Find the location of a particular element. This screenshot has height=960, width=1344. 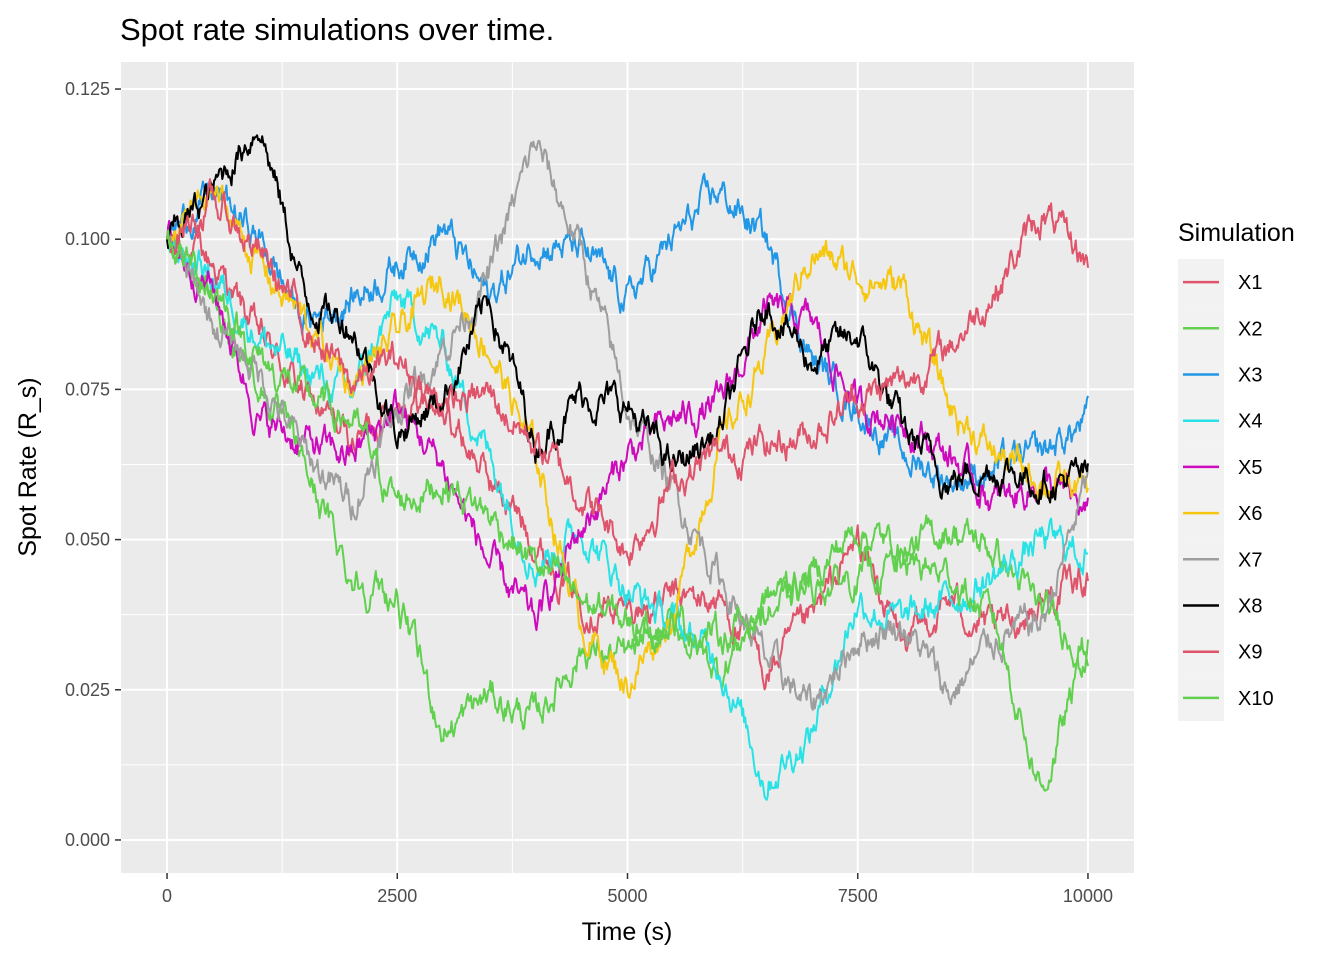

chart-title: Spot rate simulations over time. is located at coordinates (337, 29).